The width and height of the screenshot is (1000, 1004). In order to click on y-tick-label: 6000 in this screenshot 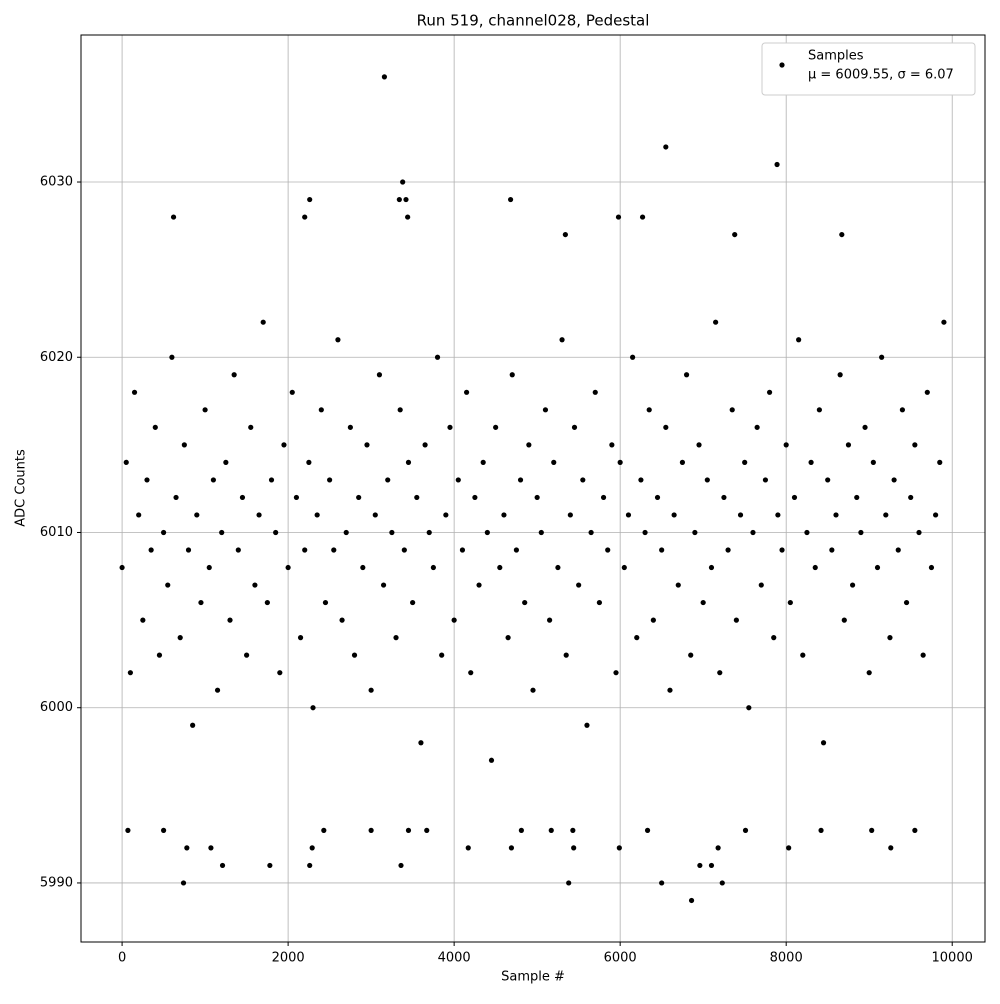, I will do `click(56, 707)`.